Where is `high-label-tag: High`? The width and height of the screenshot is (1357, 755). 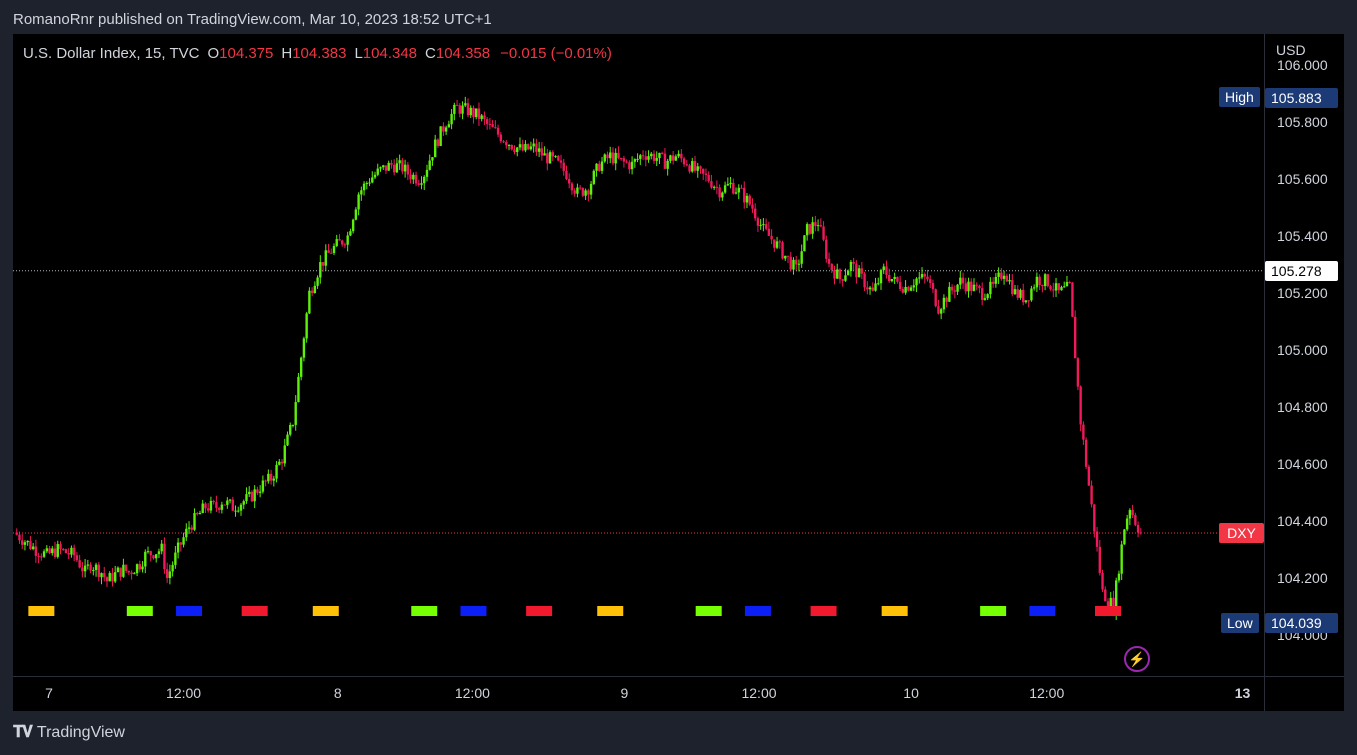 high-label-tag: High is located at coordinates (1239, 97).